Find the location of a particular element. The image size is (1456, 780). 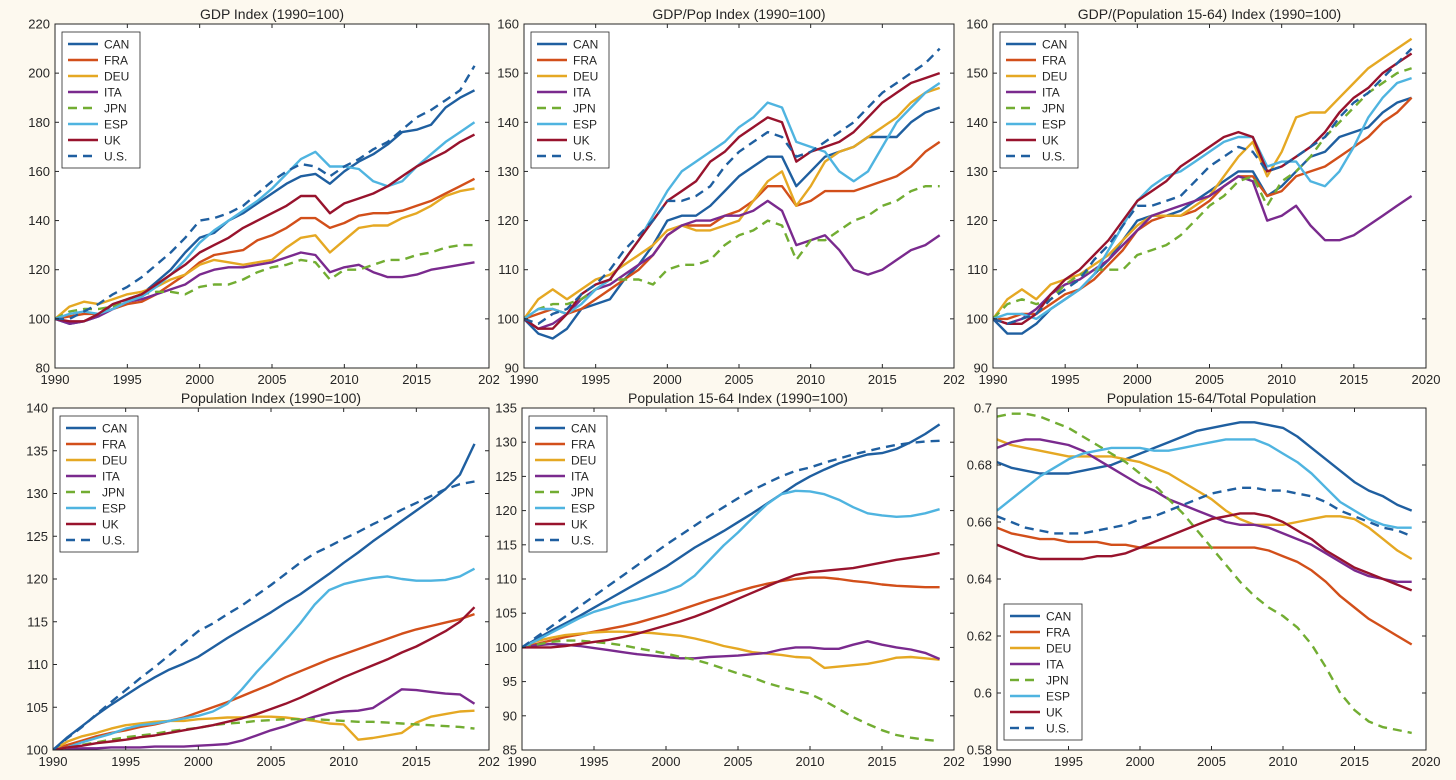

series-line-u-s is located at coordinates (264, 615).